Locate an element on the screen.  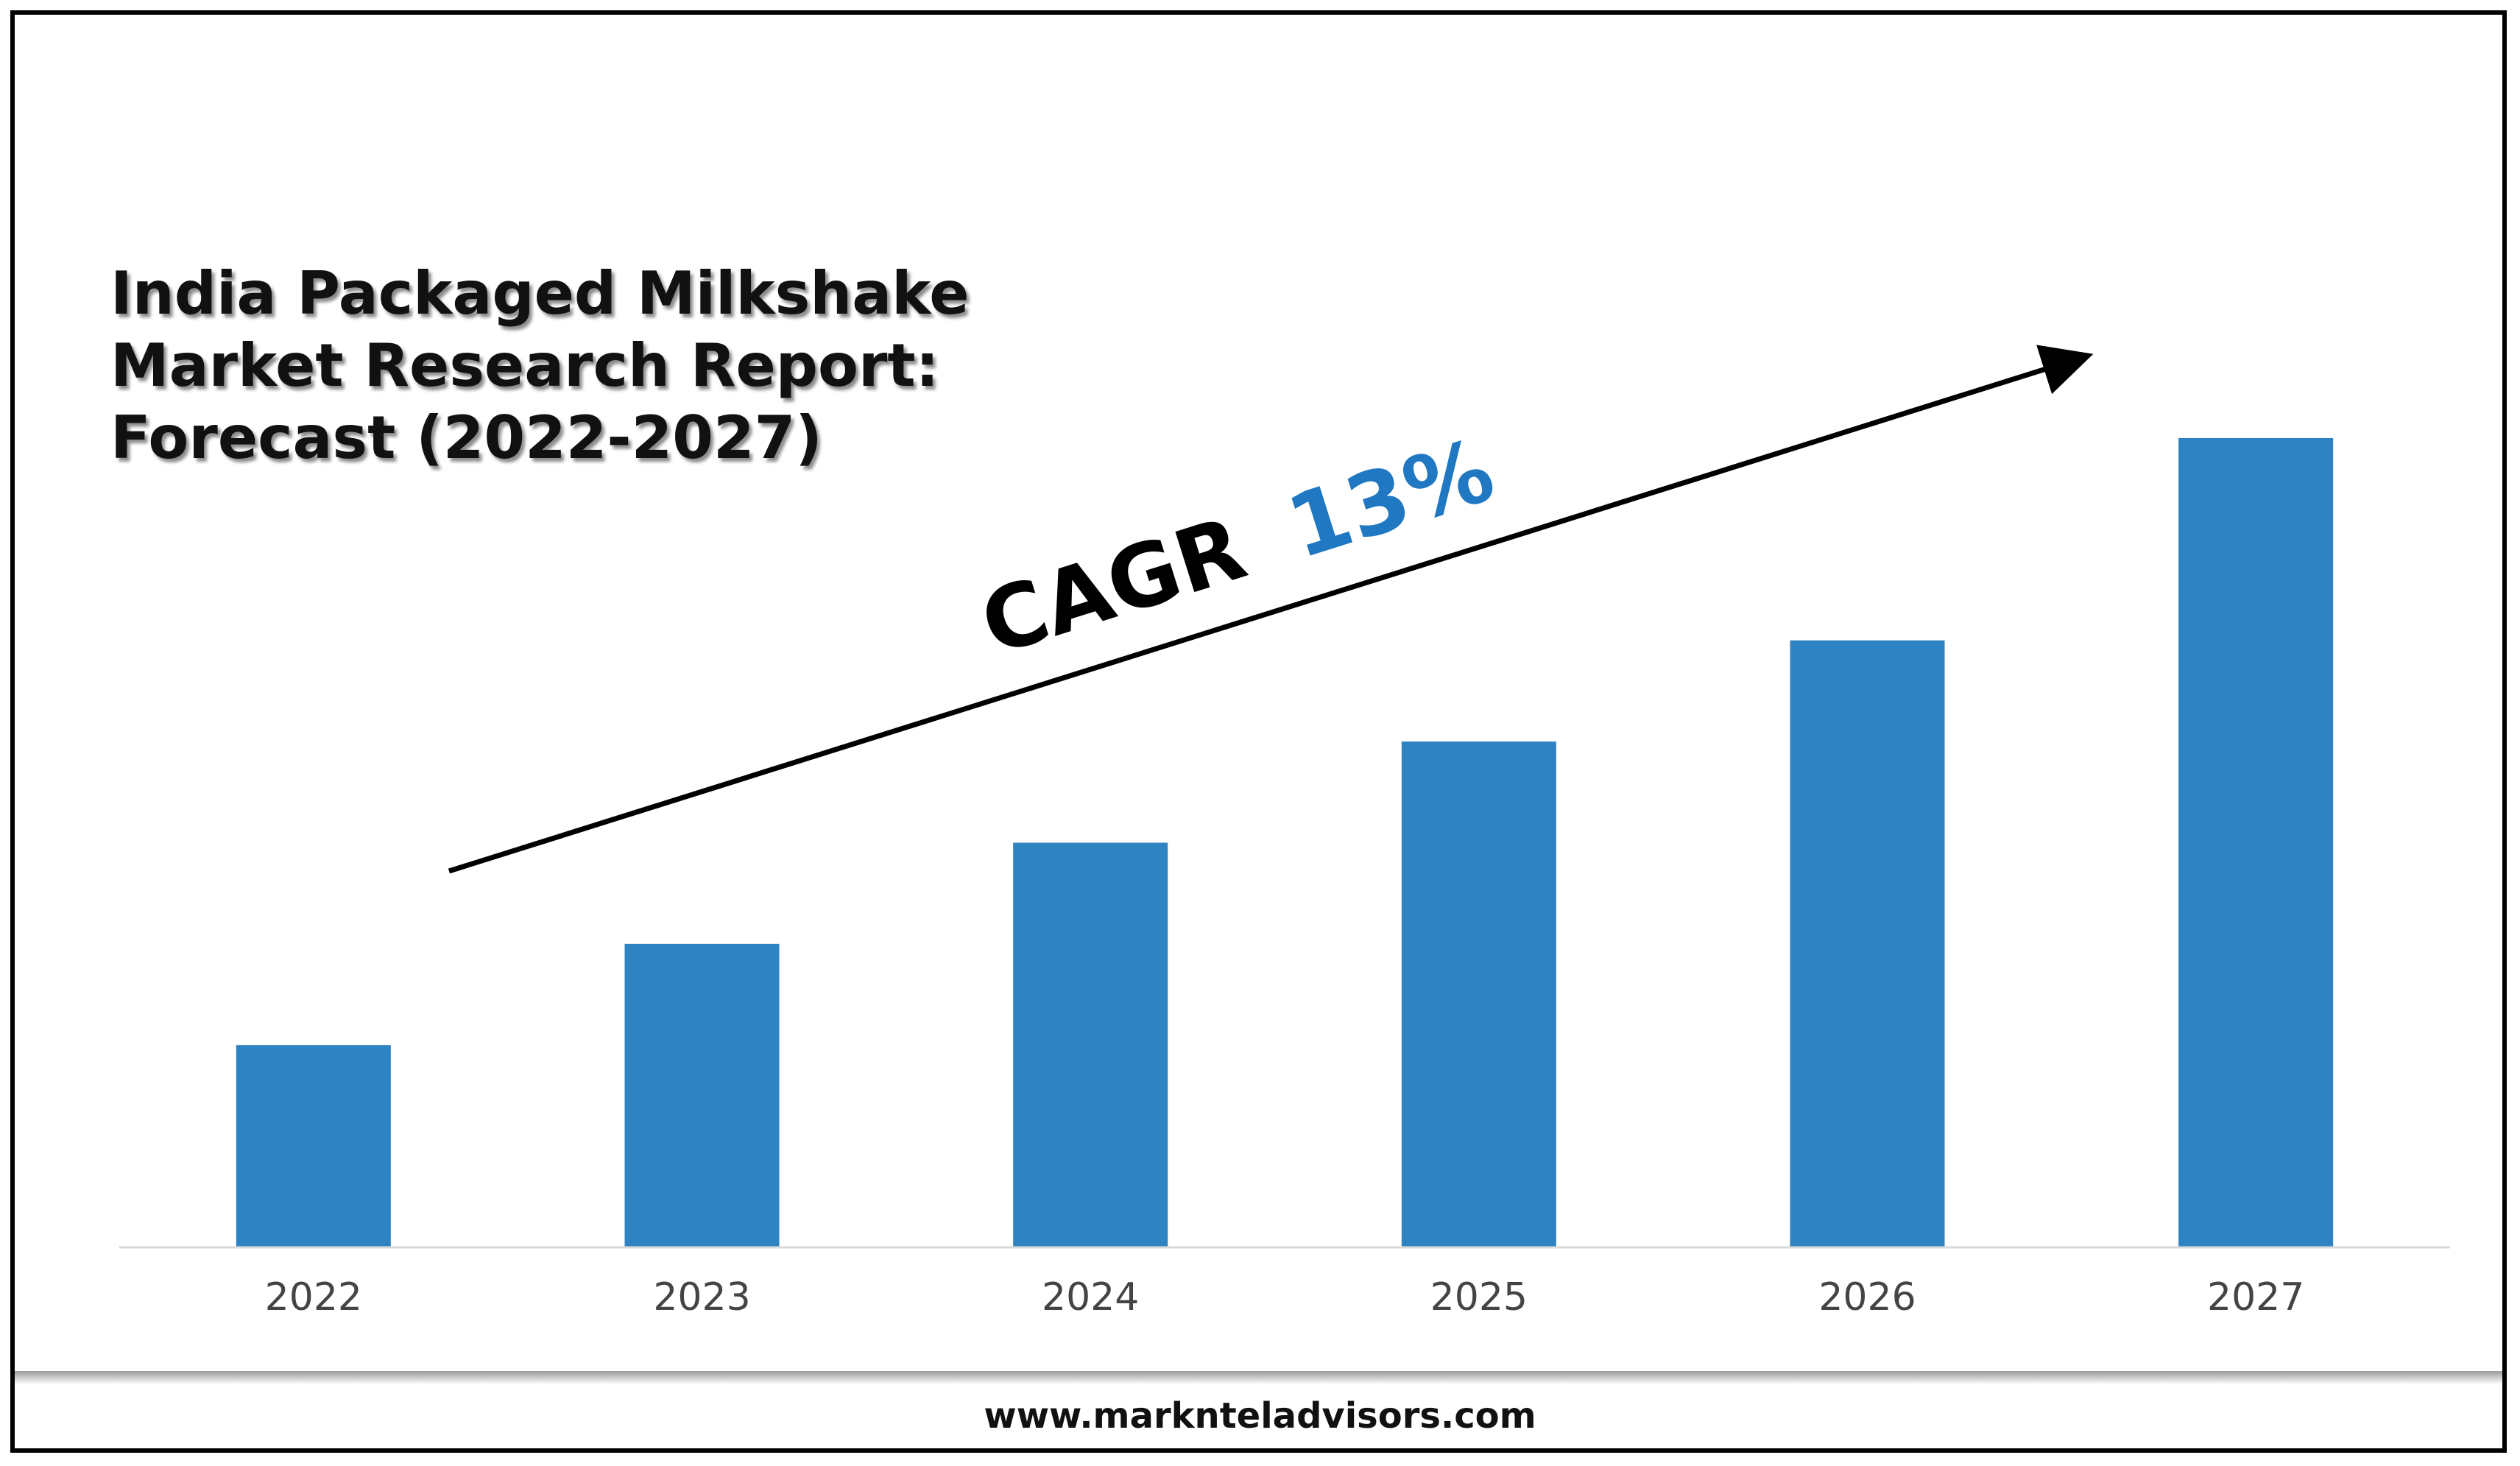
x-tick-label-2025: 2025 is located at coordinates (1479, 1297).